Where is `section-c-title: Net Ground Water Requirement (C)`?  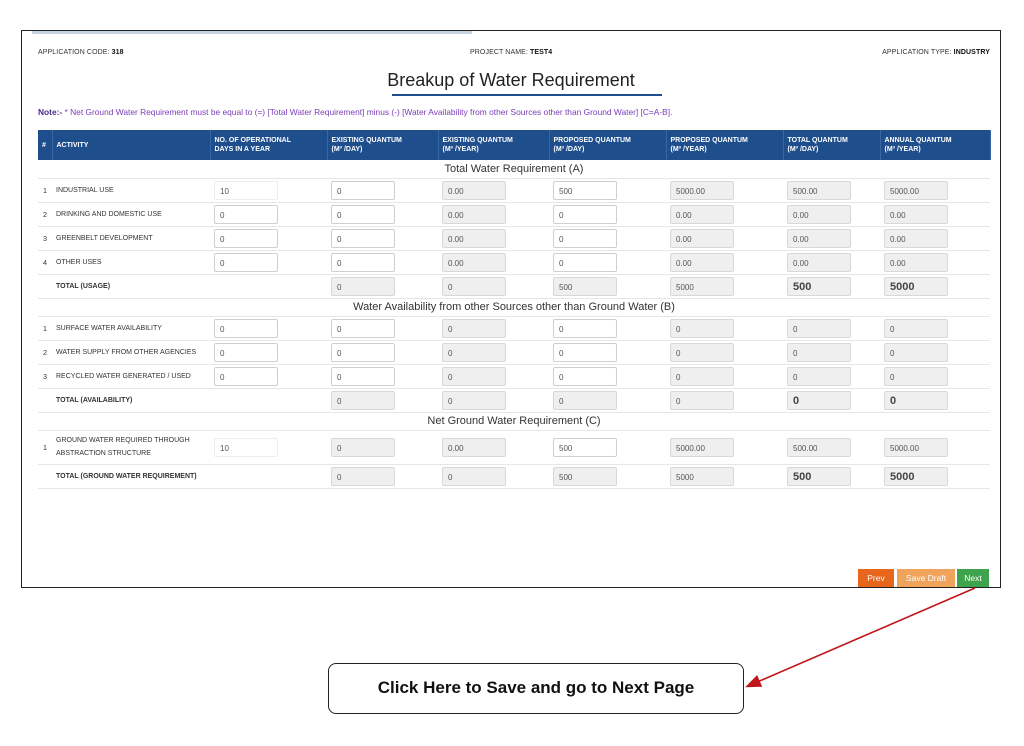 section-c-title: Net Ground Water Requirement (C) is located at coordinates (514, 421).